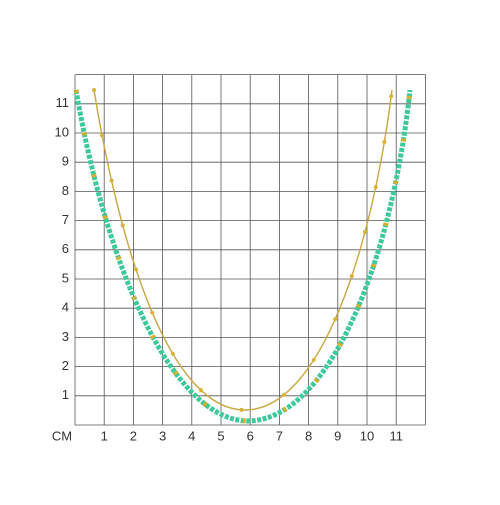 Image resolution: width=500 pixels, height=505 pixels. What do you see at coordinates (279, 435) in the screenshot?
I see `x-label: 7` at bounding box center [279, 435].